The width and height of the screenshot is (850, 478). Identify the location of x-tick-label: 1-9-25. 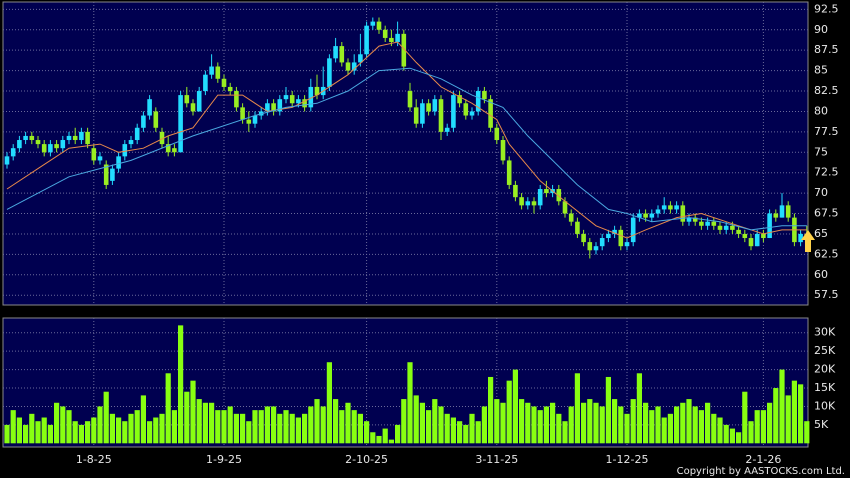
(224, 459).